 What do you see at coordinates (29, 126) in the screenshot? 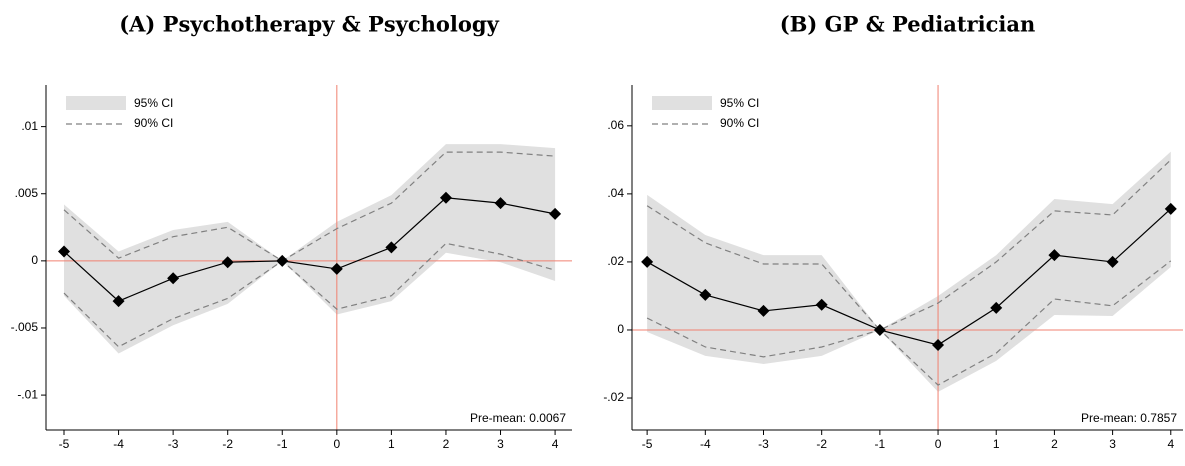
I see `y-tick-label: .01` at bounding box center [29, 126].